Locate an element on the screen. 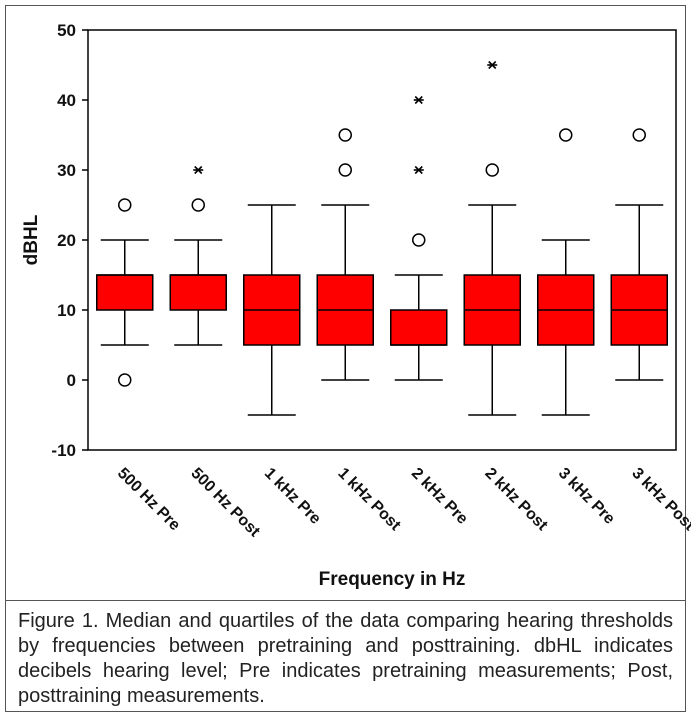 Image resolution: width=691 pixels, height=717 pixels. x-category-label: 500 Hz Pre is located at coordinates (148, 499).